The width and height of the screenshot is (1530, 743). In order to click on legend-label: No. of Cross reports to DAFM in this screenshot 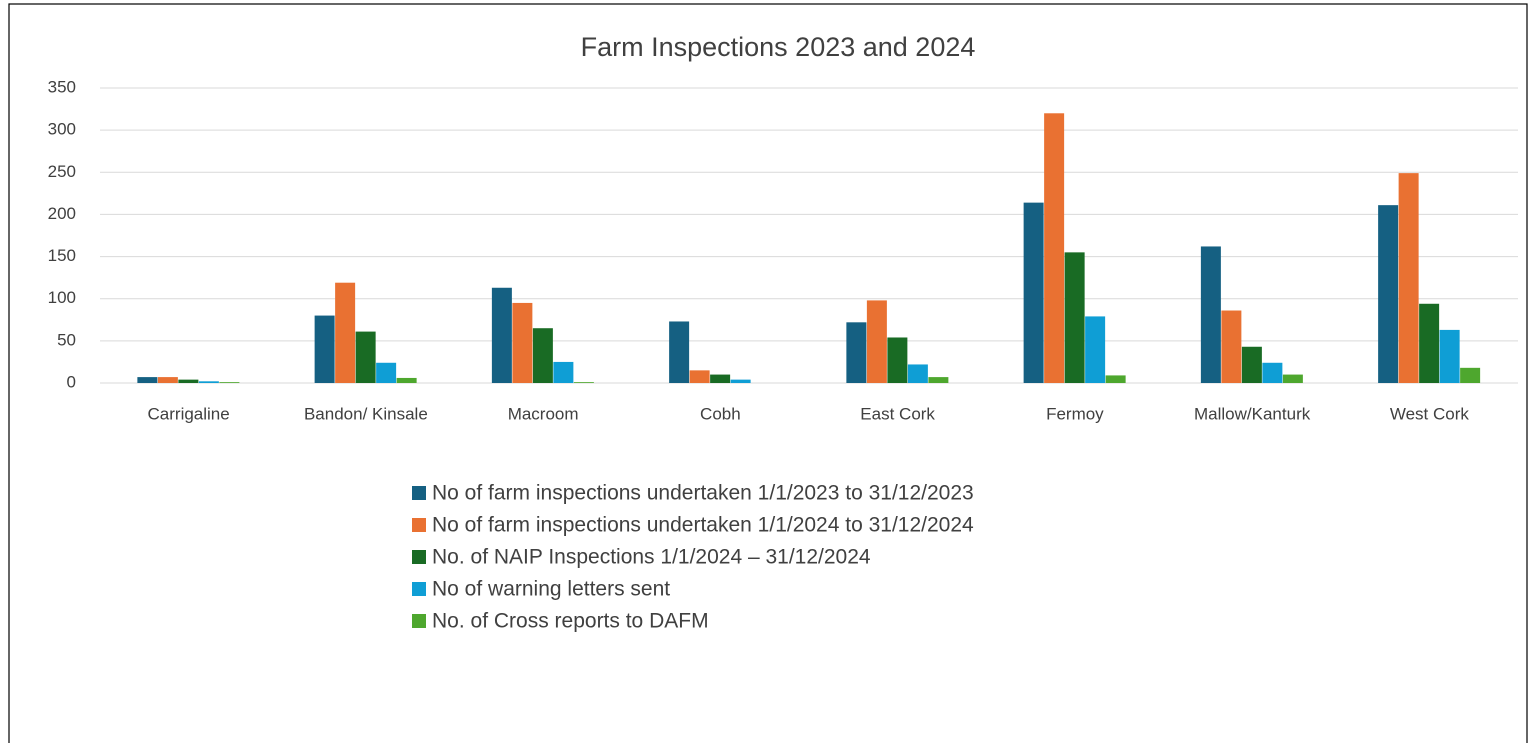, I will do `click(570, 621)`.